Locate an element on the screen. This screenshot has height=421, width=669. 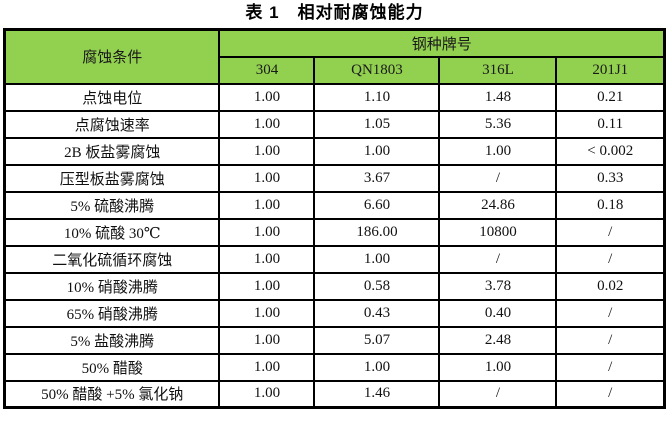
data-cell: 0.21 is located at coordinates (610, 97).